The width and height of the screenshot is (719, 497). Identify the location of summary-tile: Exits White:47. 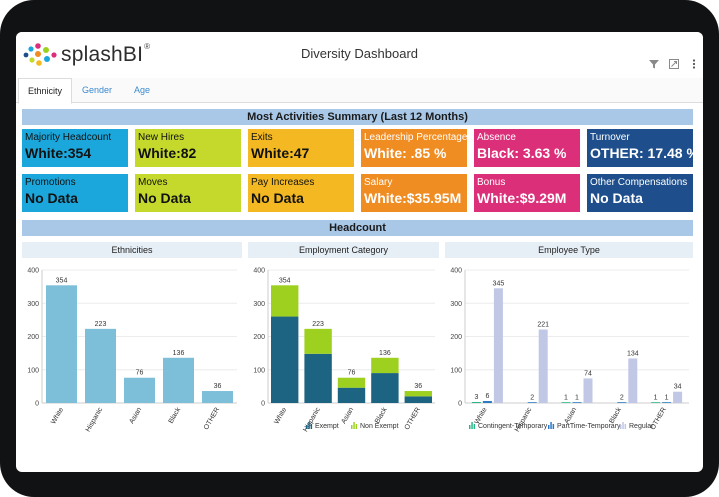
(301, 148).